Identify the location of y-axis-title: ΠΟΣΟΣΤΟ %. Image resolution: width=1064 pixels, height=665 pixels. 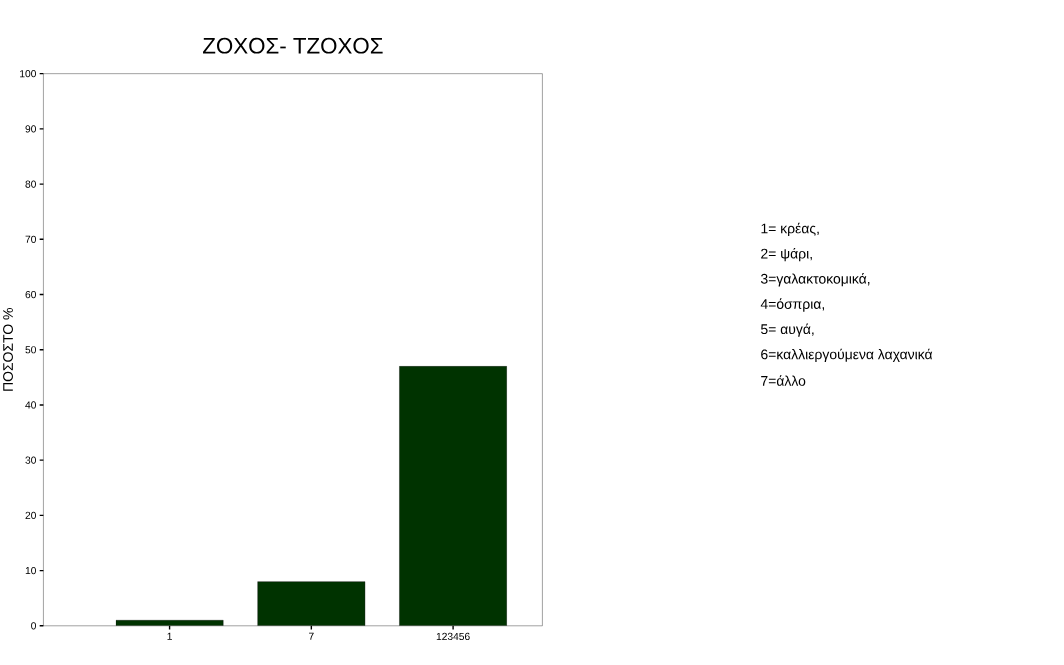
(8, 349).